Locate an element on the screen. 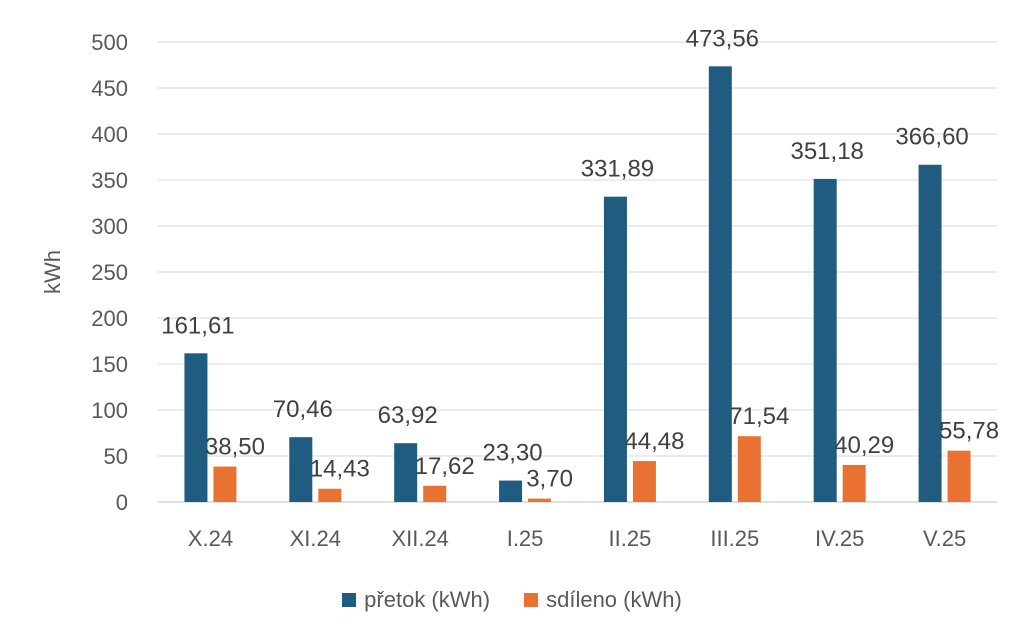 The image size is (1024, 641). y-axis-label: kWh is located at coordinates (52, 272).